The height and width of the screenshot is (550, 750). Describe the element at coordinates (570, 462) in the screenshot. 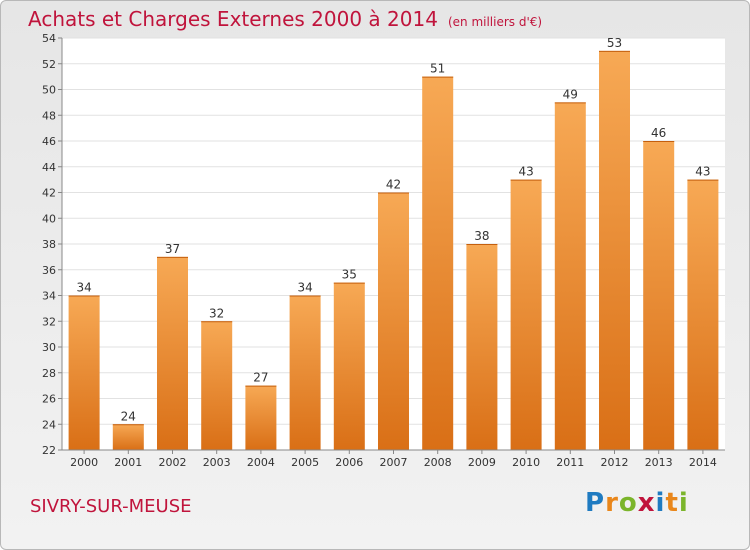

I see `x-tick-label-2011: 2011` at that location.